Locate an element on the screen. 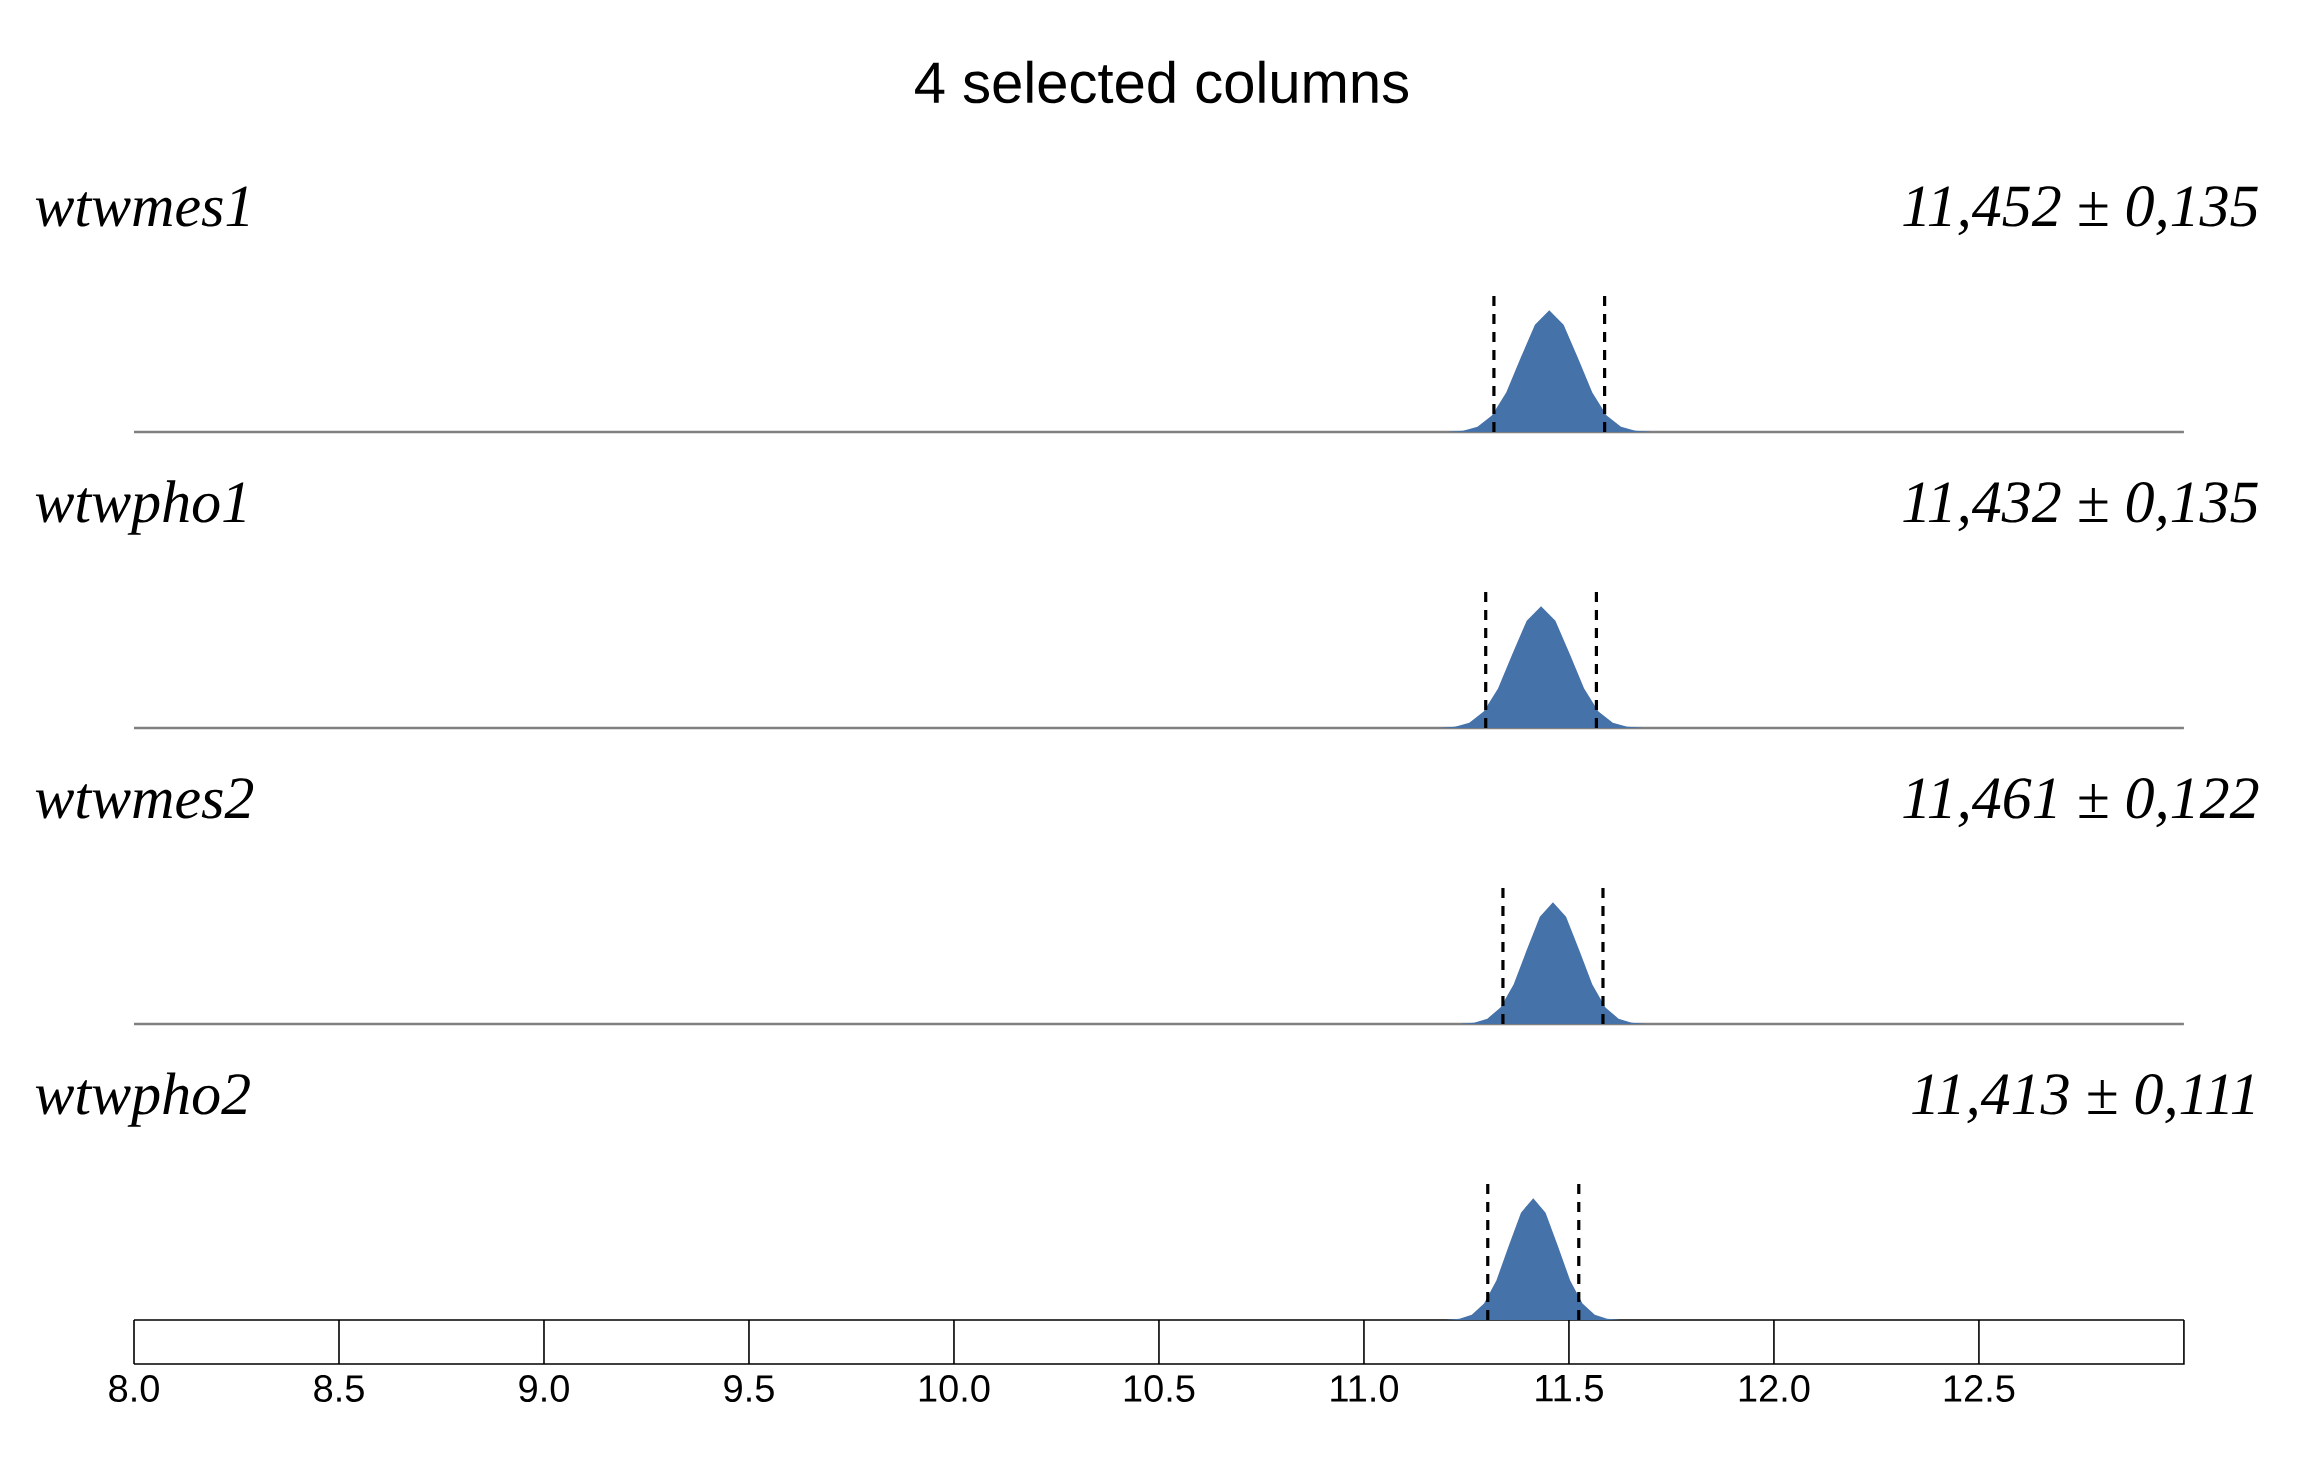  text: 11,413 ± 0,111 is located at coordinates (2083, 1099).